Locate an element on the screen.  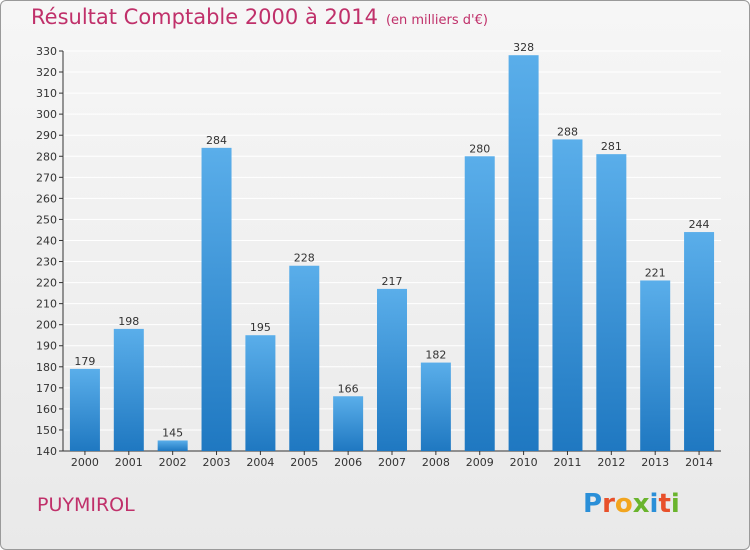
x-tick-label: 2001 is located at coordinates (129, 462).